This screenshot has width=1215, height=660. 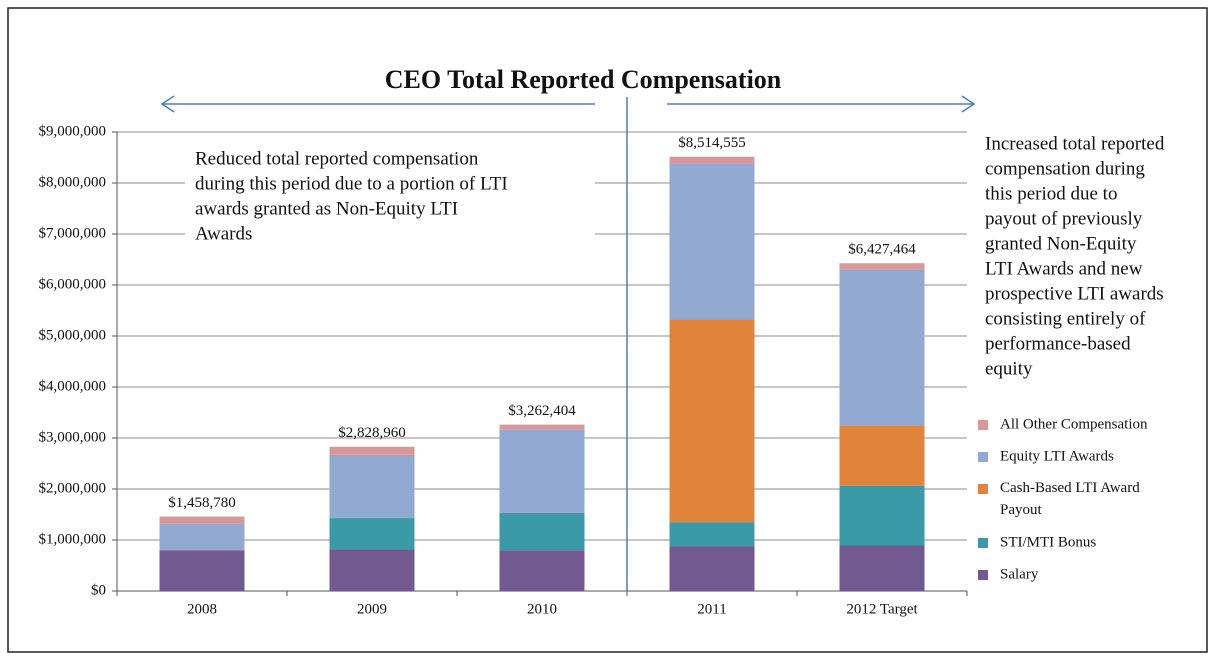 What do you see at coordinates (1074, 424) in the screenshot?
I see `legend-label: All Other Compensation` at bounding box center [1074, 424].